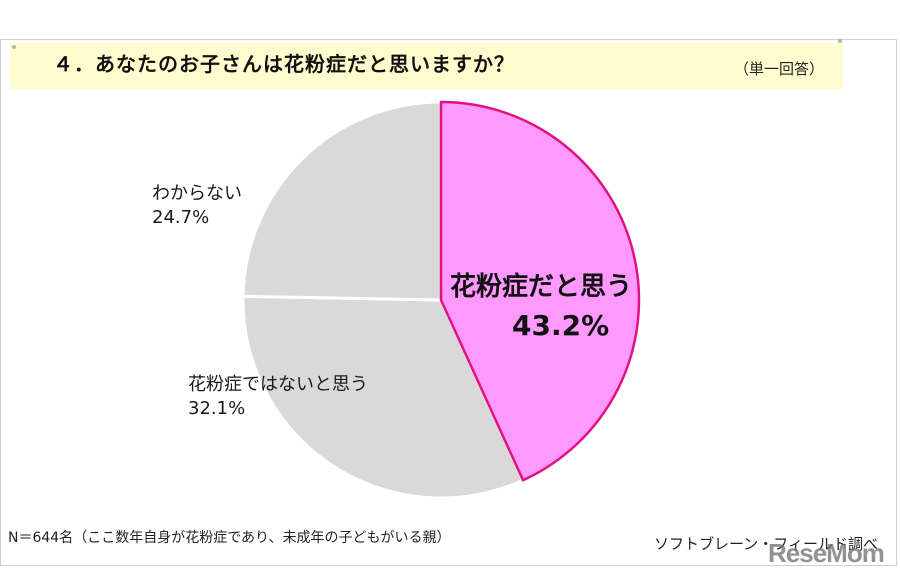  I want to click on watermark-logo: ReseMom, so click(826, 553).